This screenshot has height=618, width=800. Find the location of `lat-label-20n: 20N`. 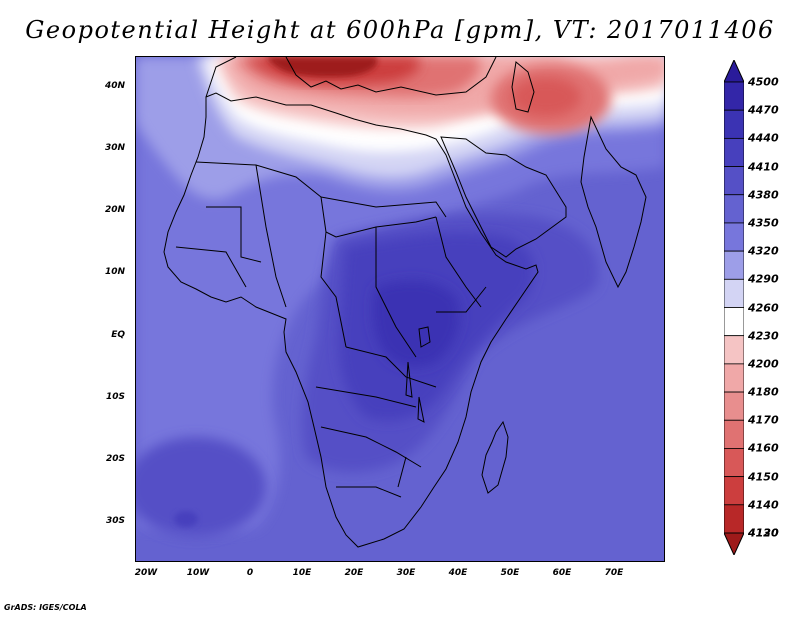

lat-label-20n: 20N is located at coordinates (114, 210).